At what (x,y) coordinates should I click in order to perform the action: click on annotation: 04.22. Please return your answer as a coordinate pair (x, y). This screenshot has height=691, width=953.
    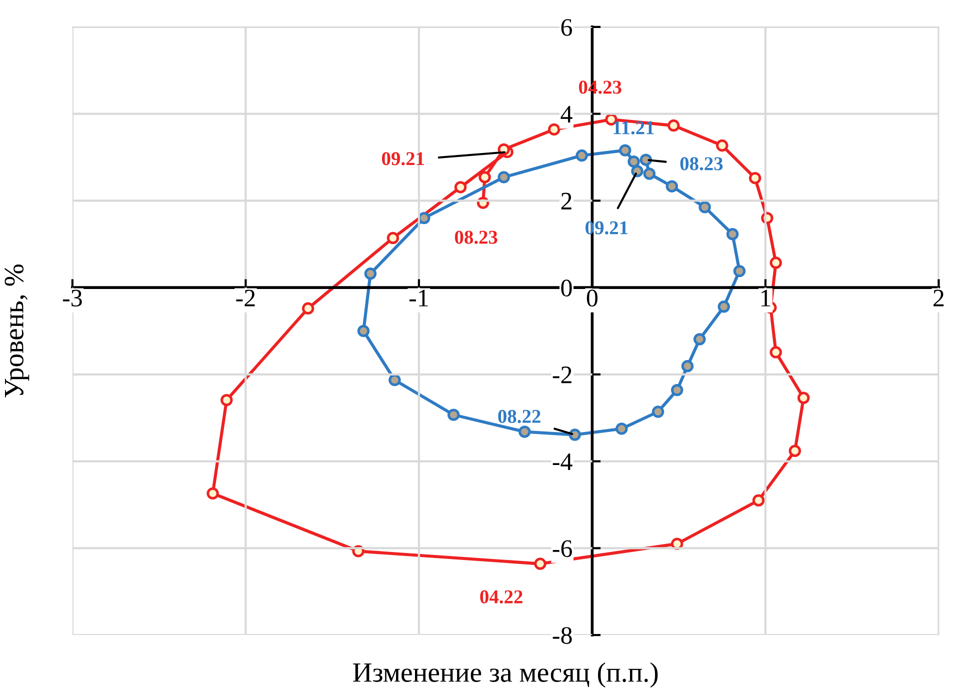
    Looking at the image, I should click on (501, 597).